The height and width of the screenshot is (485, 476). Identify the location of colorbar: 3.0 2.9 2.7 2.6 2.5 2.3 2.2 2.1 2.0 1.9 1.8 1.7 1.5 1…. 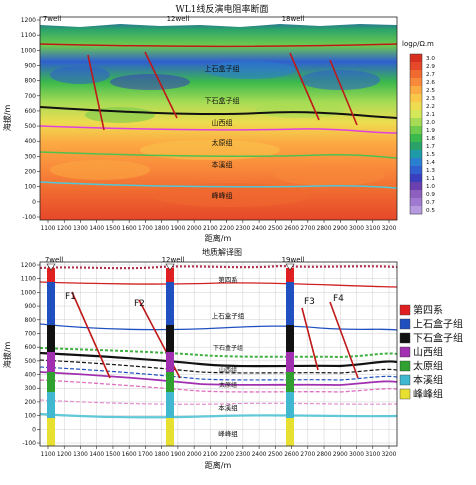
(422, 134).